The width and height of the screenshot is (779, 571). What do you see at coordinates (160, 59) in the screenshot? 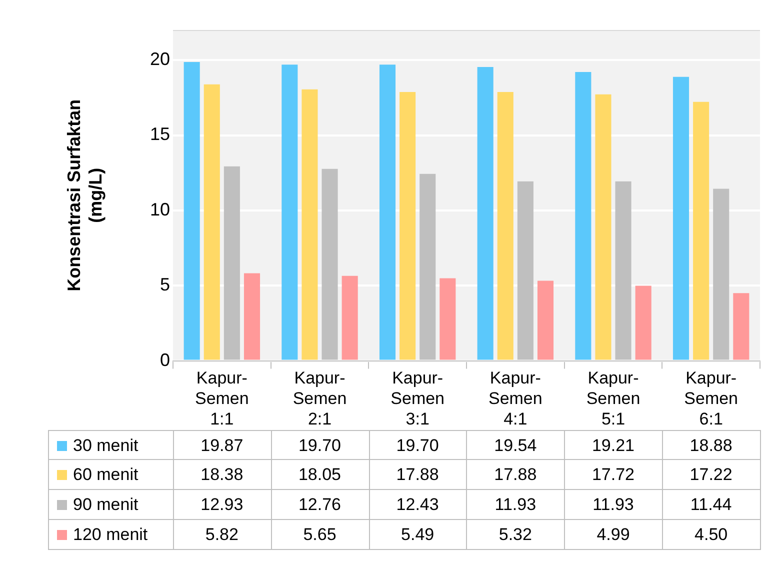
I see `y-tick-label: 20` at bounding box center [160, 59].